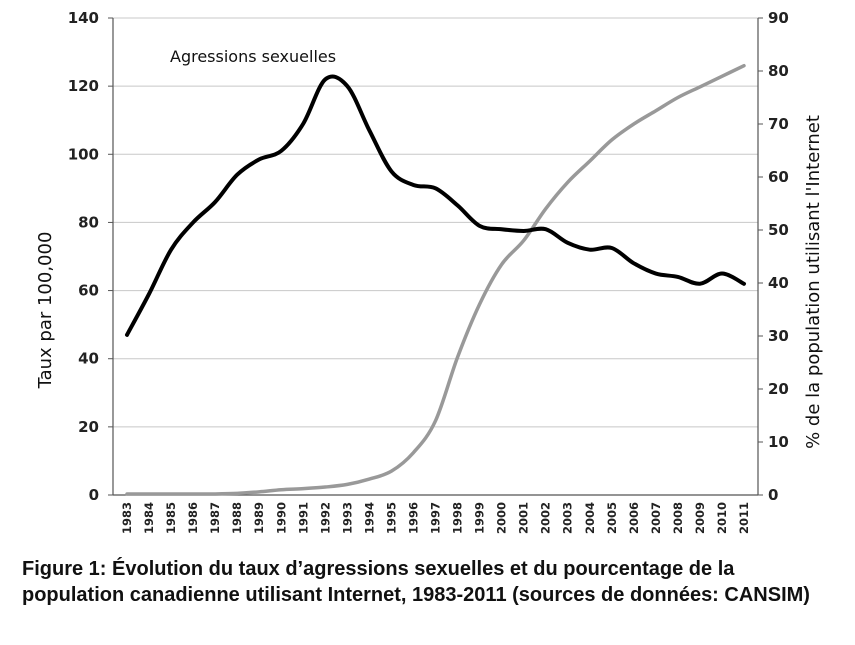 The image size is (855, 645). I want to click on x-tick-label: 1988, so click(237, 518).